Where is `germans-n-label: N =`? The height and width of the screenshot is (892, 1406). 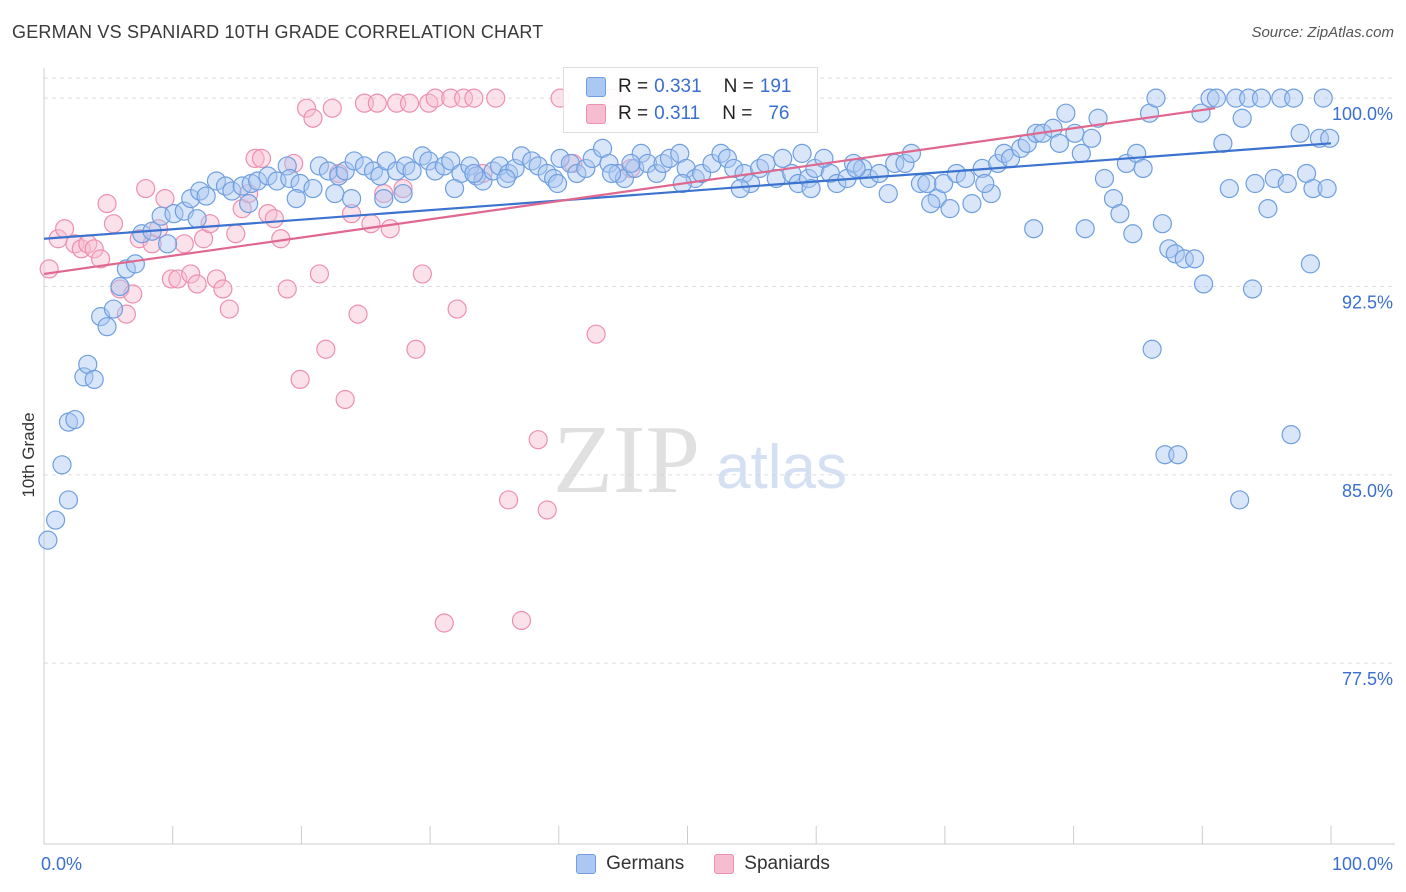
germans-n-label: N = is located at coordinates (738, 86).